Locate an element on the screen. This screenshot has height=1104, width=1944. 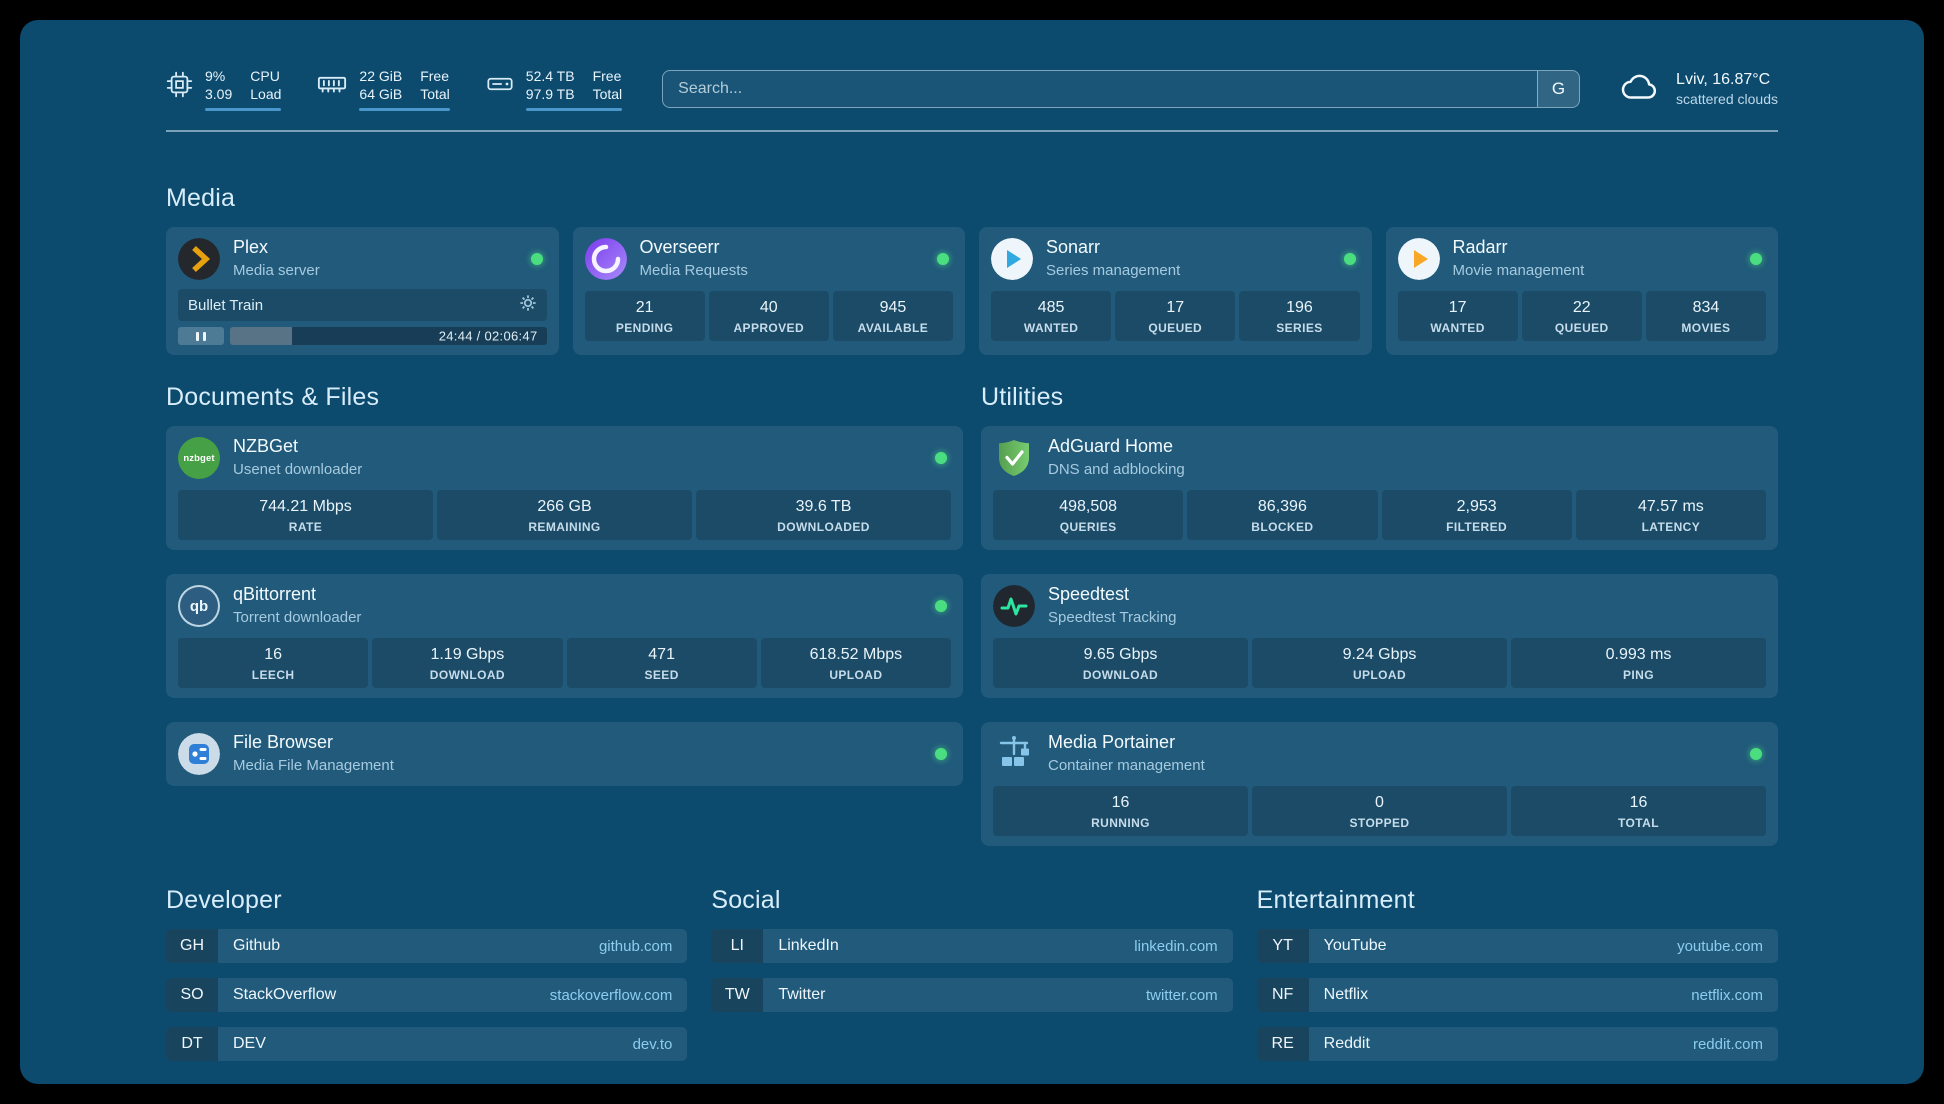
service-card-nzbget: nzbget NZBGet Usenet downloader is located at coordinates (564, 488).